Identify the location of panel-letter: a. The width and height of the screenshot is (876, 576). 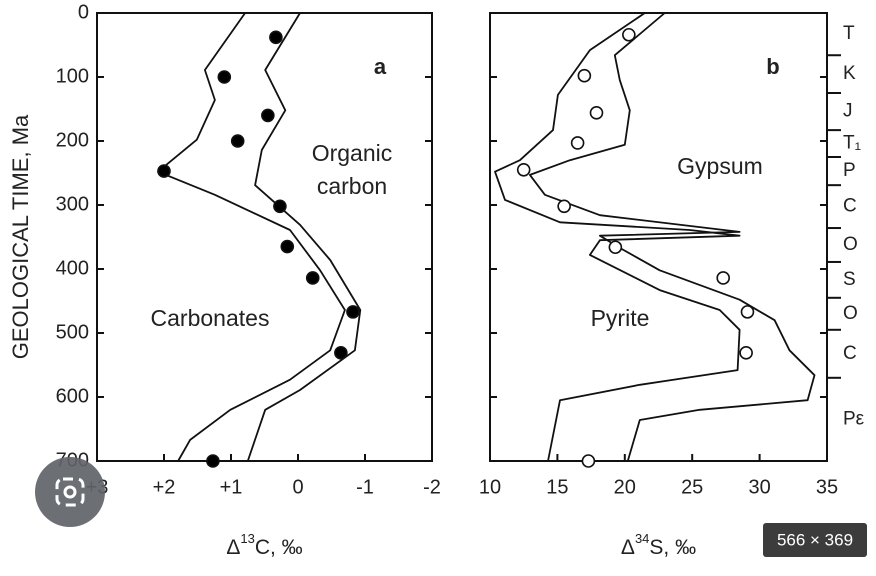
(380, 66).